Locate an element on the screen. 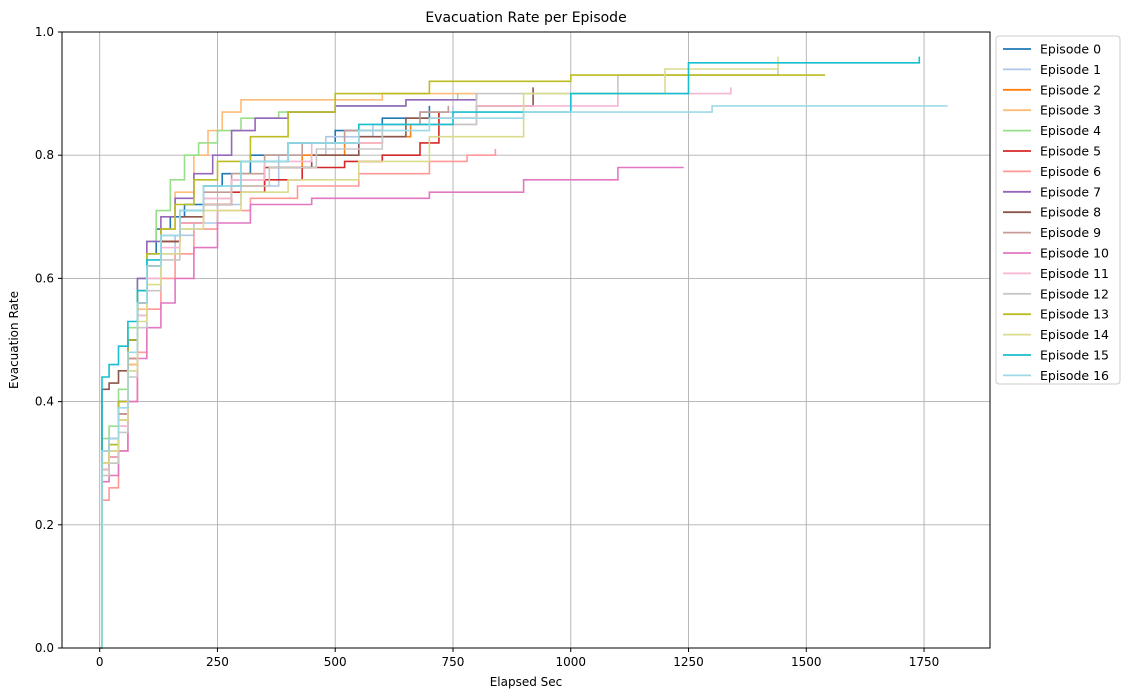 The width and height of the screenshot is (1129, 698). legend-label: Episode 14 is located at coordinates (1074, 334).